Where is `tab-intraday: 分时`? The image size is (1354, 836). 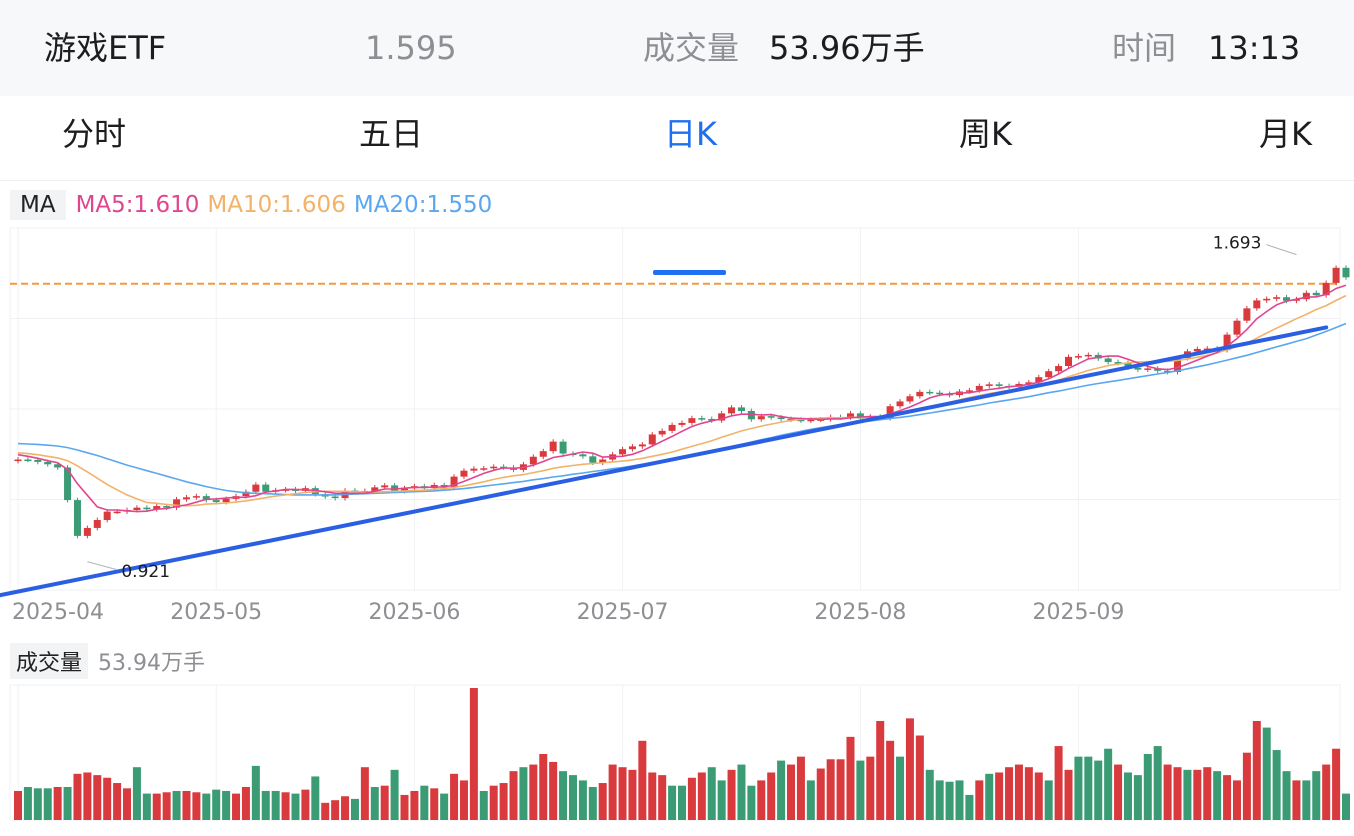 tab-intraday: 分时 is located at coordinates (94, 134).